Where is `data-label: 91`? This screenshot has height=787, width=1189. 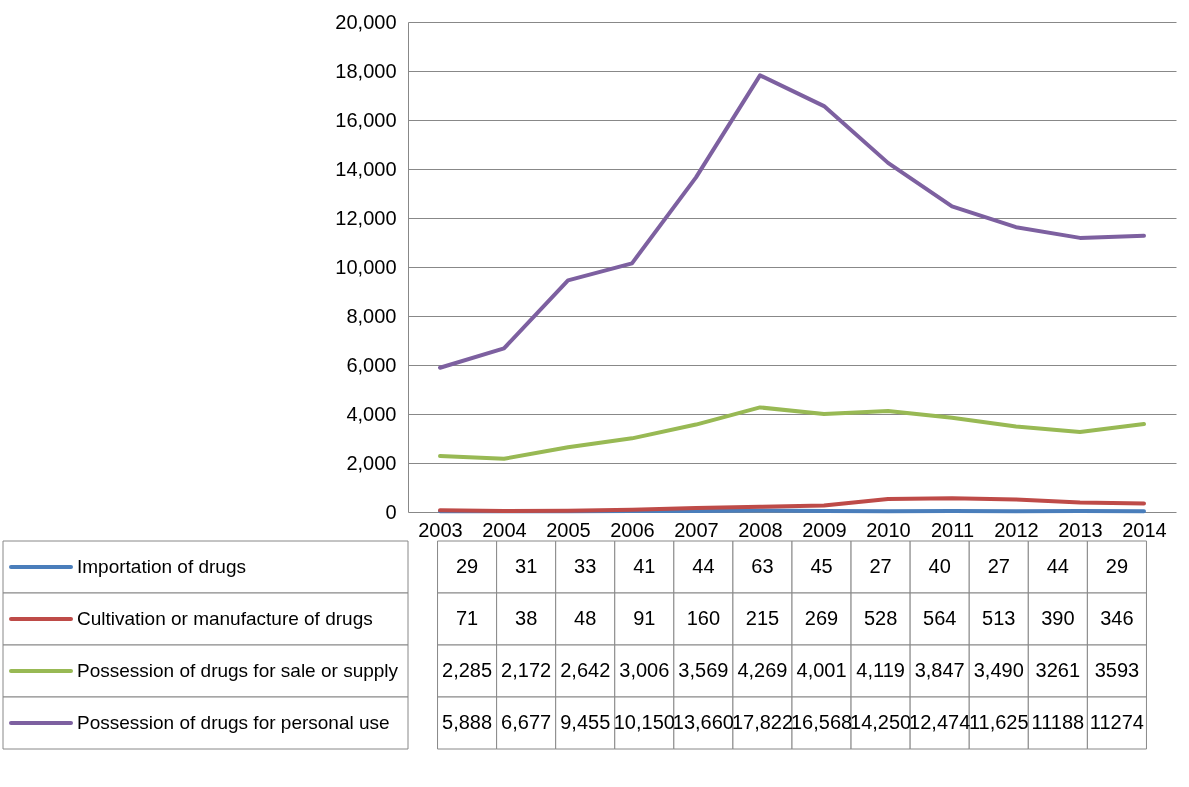 data-label: 91 is located at coordinates (644, 618).